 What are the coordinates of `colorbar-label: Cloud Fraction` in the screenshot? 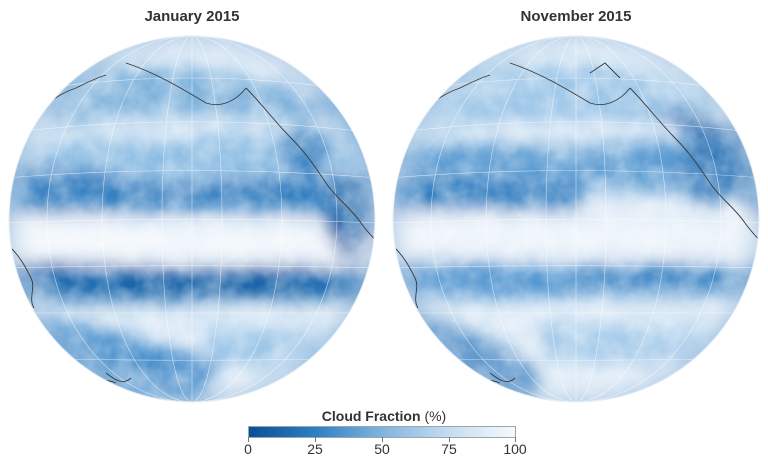 It's located at (371, 416).